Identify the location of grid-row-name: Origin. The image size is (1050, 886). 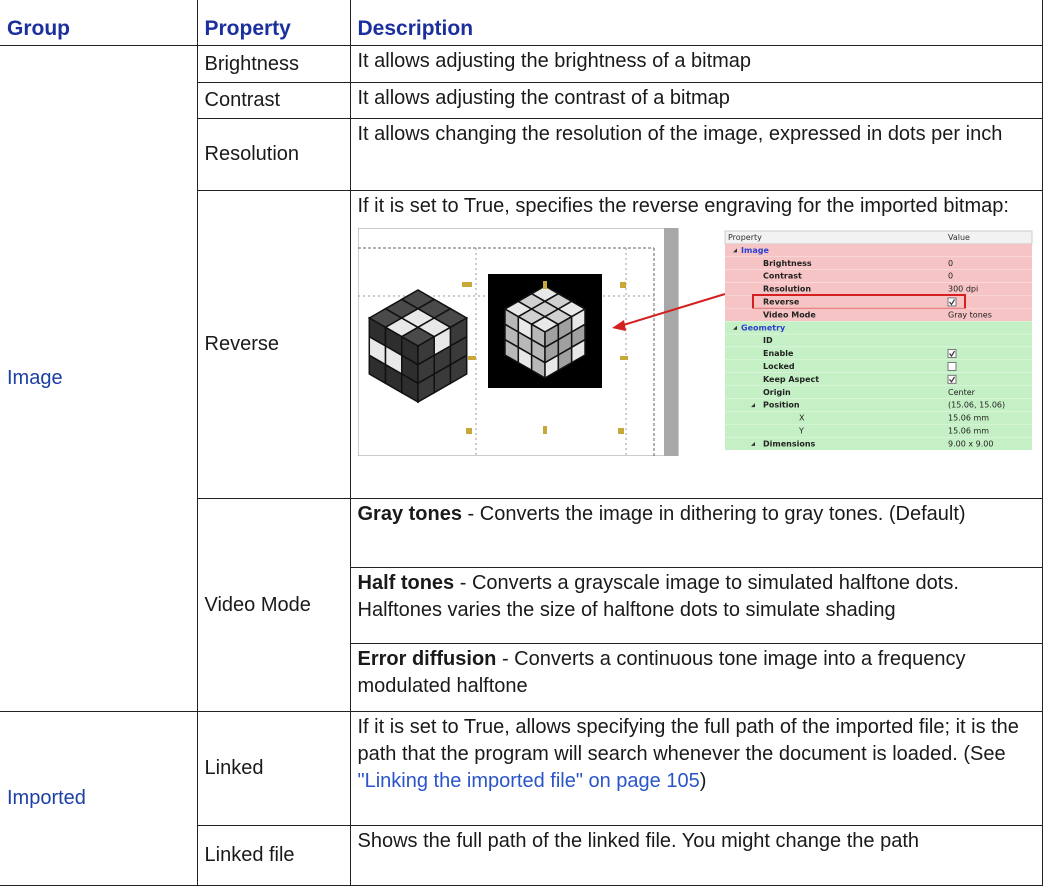
(777, 392).